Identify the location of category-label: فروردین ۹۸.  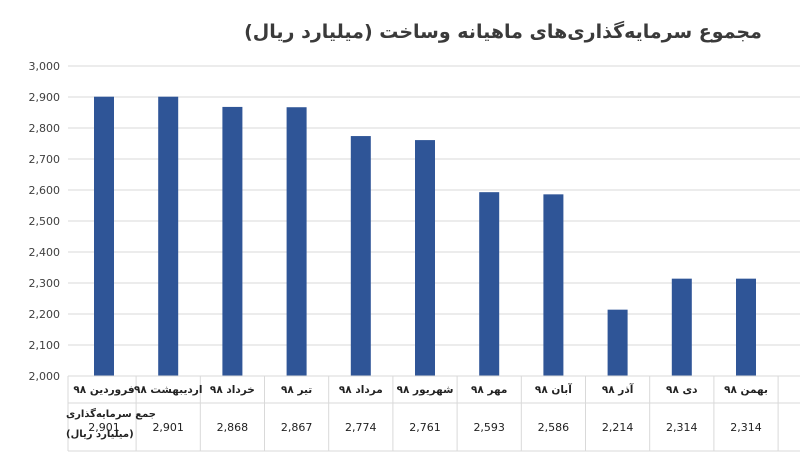
(103, 390).